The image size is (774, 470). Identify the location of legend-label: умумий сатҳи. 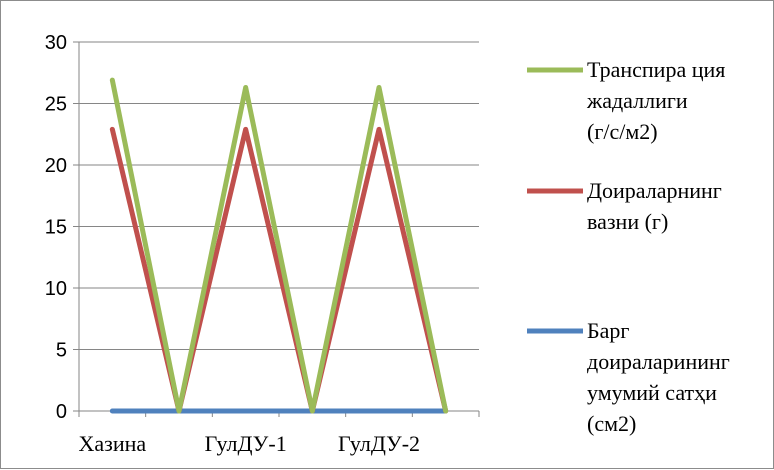
(652, 392).